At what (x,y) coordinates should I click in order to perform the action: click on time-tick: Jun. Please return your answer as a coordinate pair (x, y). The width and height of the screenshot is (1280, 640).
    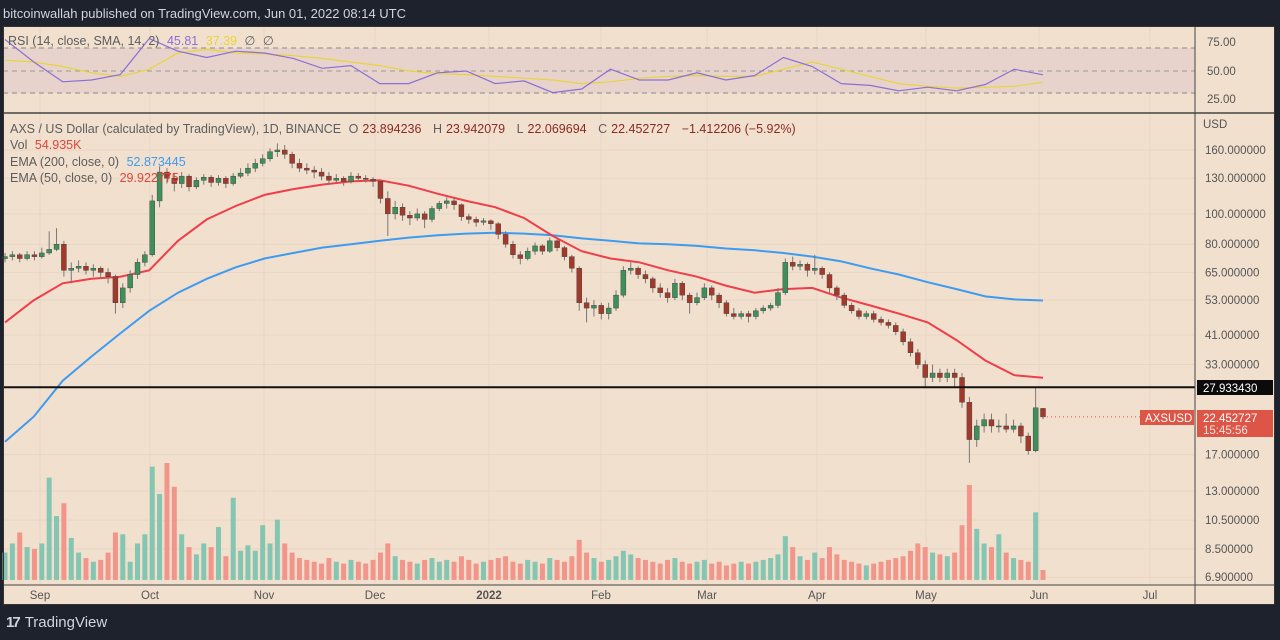
    Looking at the image, I should click on (1039, 596).